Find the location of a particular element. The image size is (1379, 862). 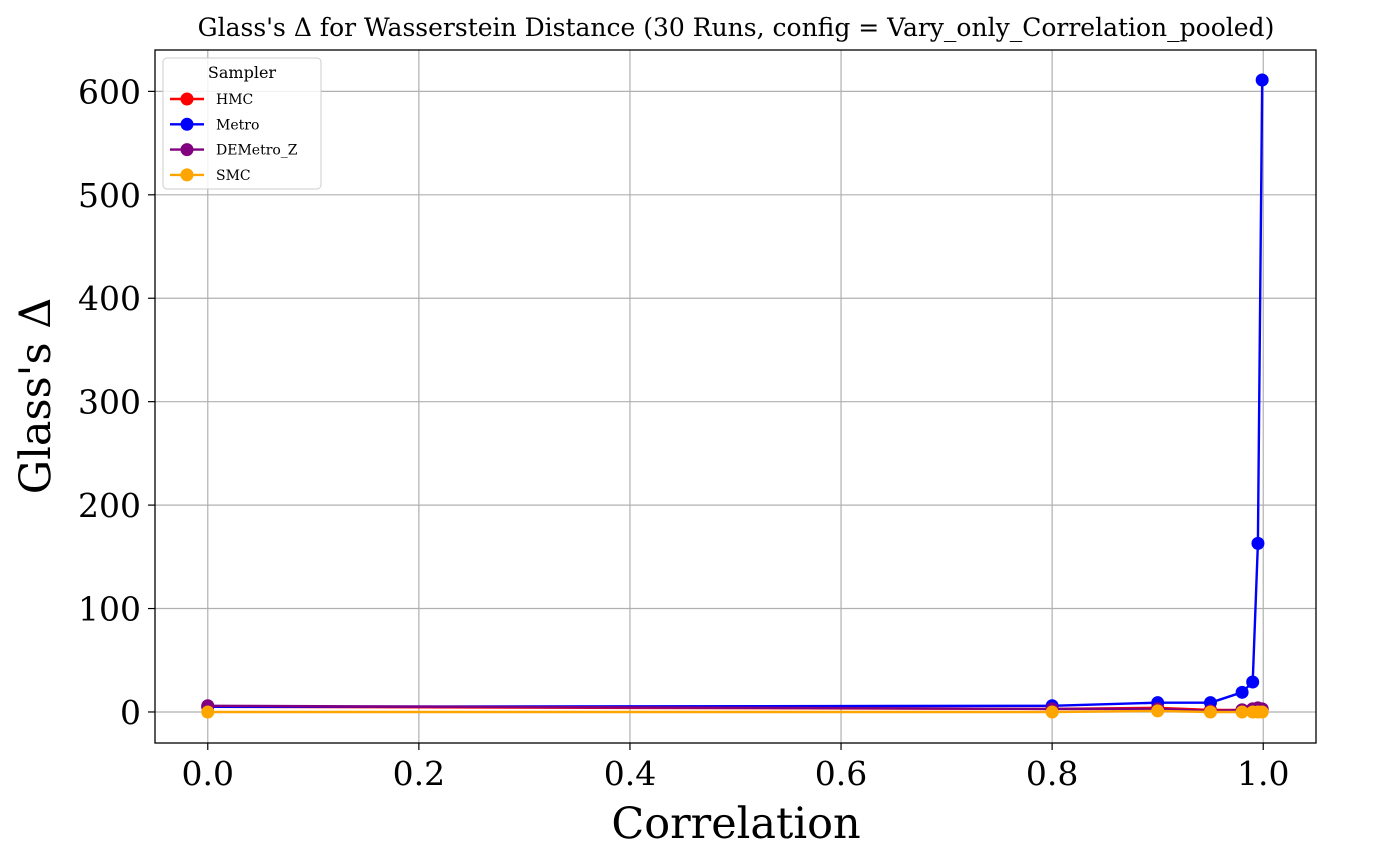

legend-label: Metro is located at coordinates (237, 125).